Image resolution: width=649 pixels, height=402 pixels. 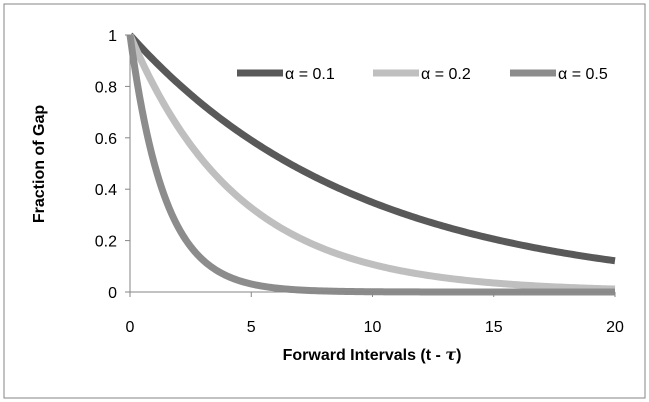 I want to click on y-tick-label: 0.4, so click(x=106, y=190).